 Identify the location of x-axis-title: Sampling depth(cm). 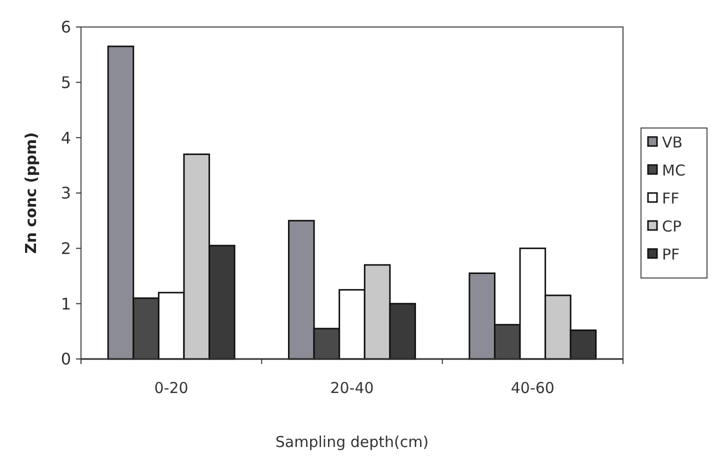
(352, 442).